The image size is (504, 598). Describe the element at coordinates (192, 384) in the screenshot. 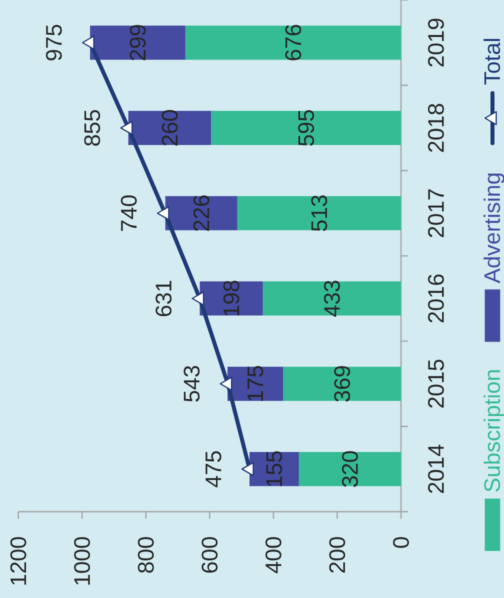

I see `data-label: 543` at that location.